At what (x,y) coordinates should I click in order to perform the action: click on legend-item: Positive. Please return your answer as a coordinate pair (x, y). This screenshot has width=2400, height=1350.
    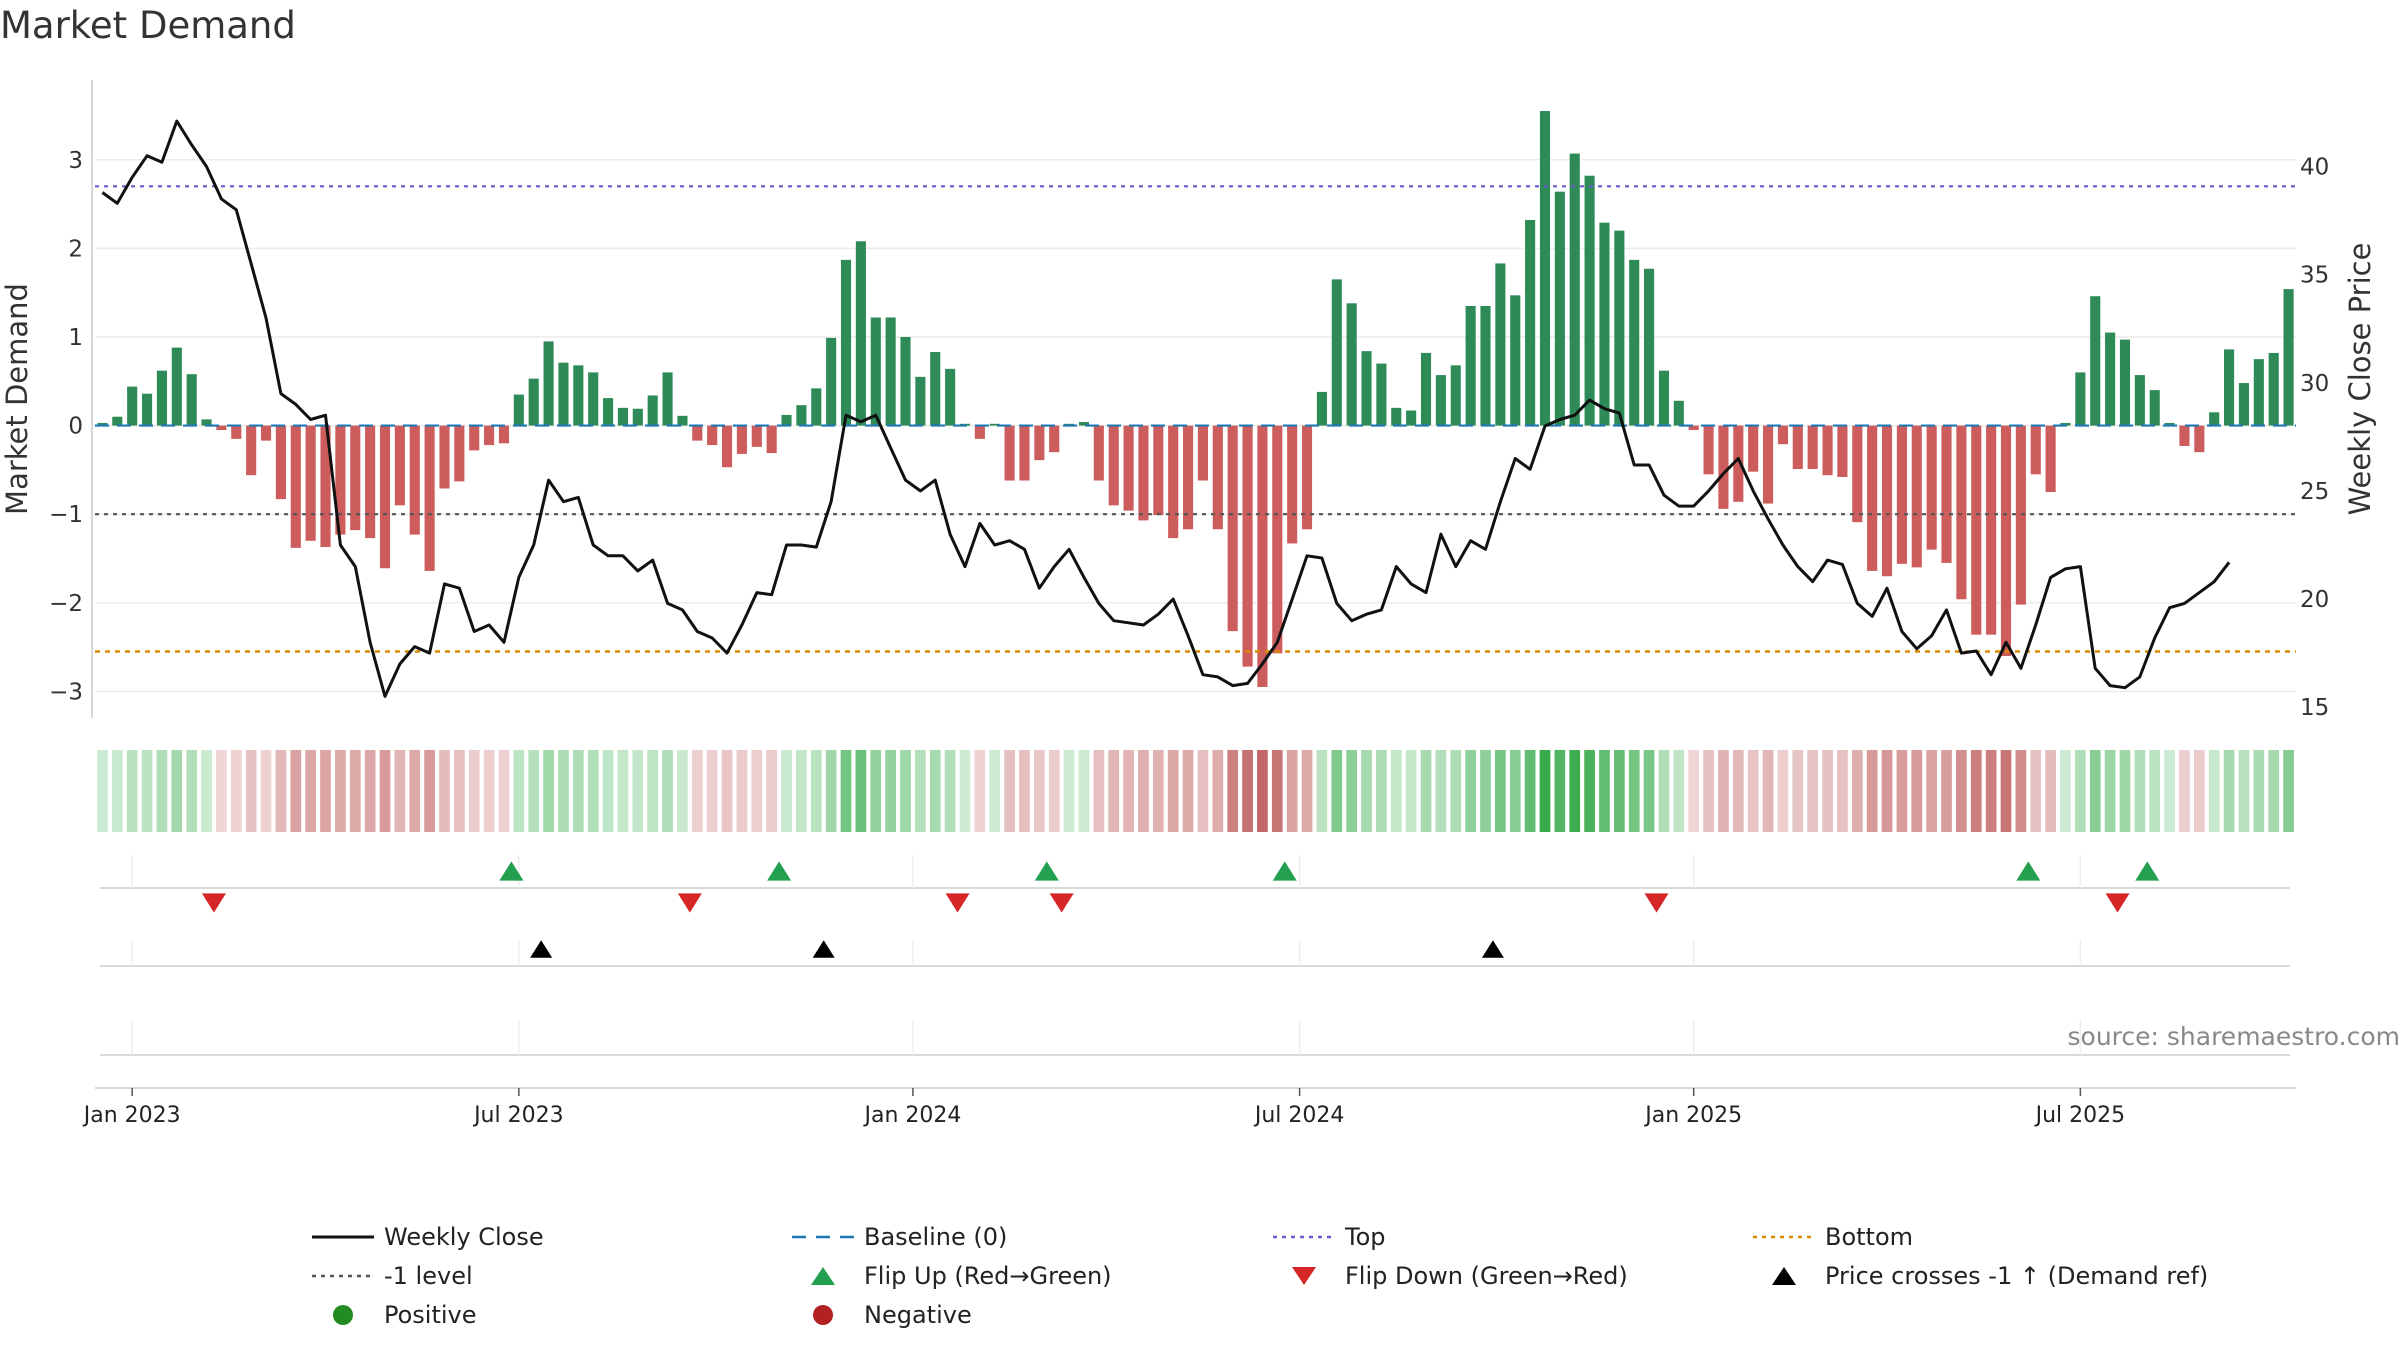
    Looking at the image, I should click on (405, 1315).